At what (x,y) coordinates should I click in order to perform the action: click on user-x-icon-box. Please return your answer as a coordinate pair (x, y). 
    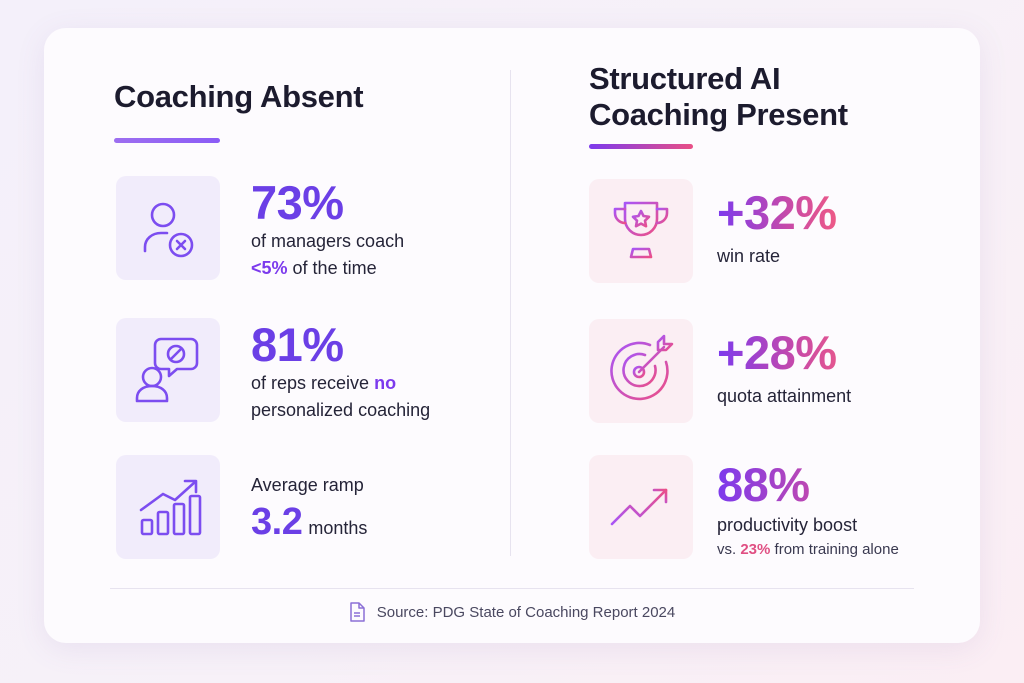
    Looking at the image, I should click on (168, 228).